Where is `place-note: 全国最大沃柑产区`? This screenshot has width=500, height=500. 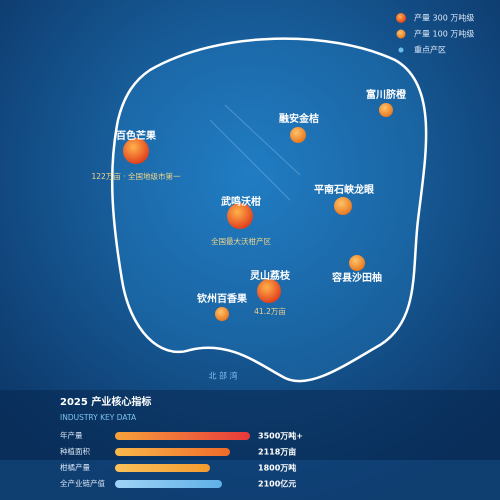 place-note: 全国最大沃柑产区 is located at coordinates (241, 241).